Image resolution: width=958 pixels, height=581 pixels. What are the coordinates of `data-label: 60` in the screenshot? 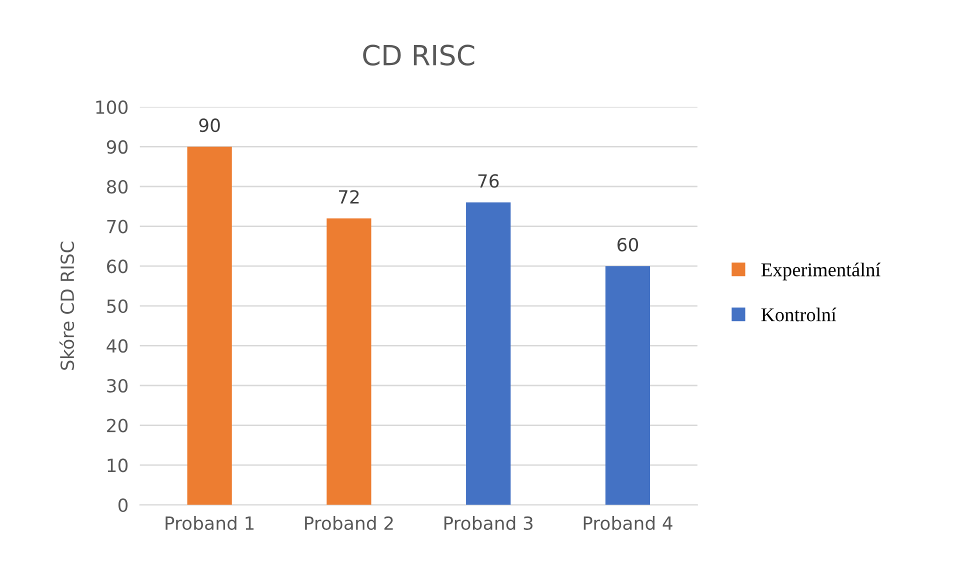 It's located at (628, 245).